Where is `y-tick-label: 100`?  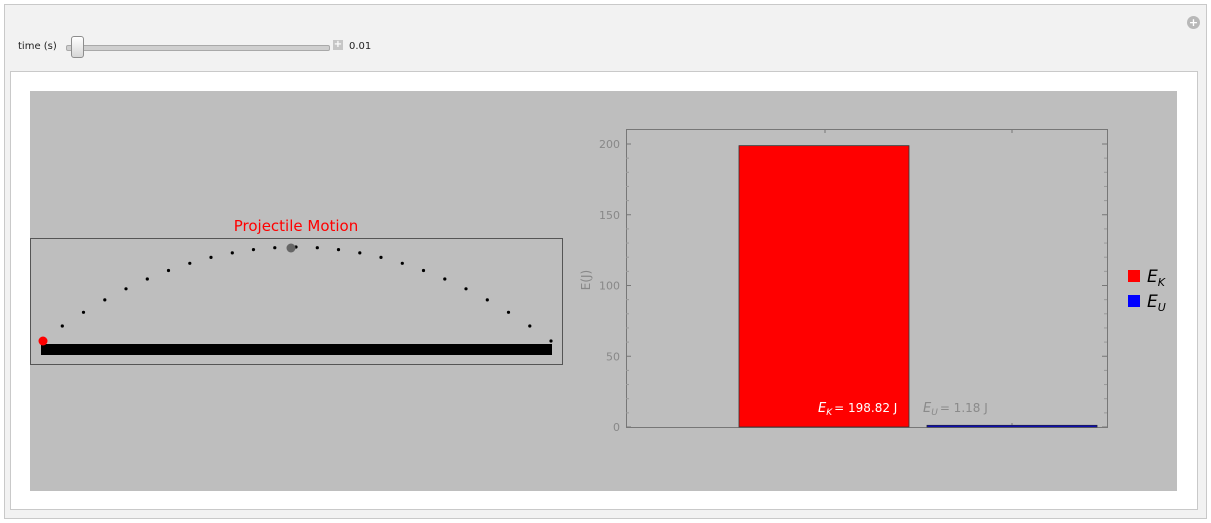 y-tick-label: 100 is located at coordinates (609, 286).